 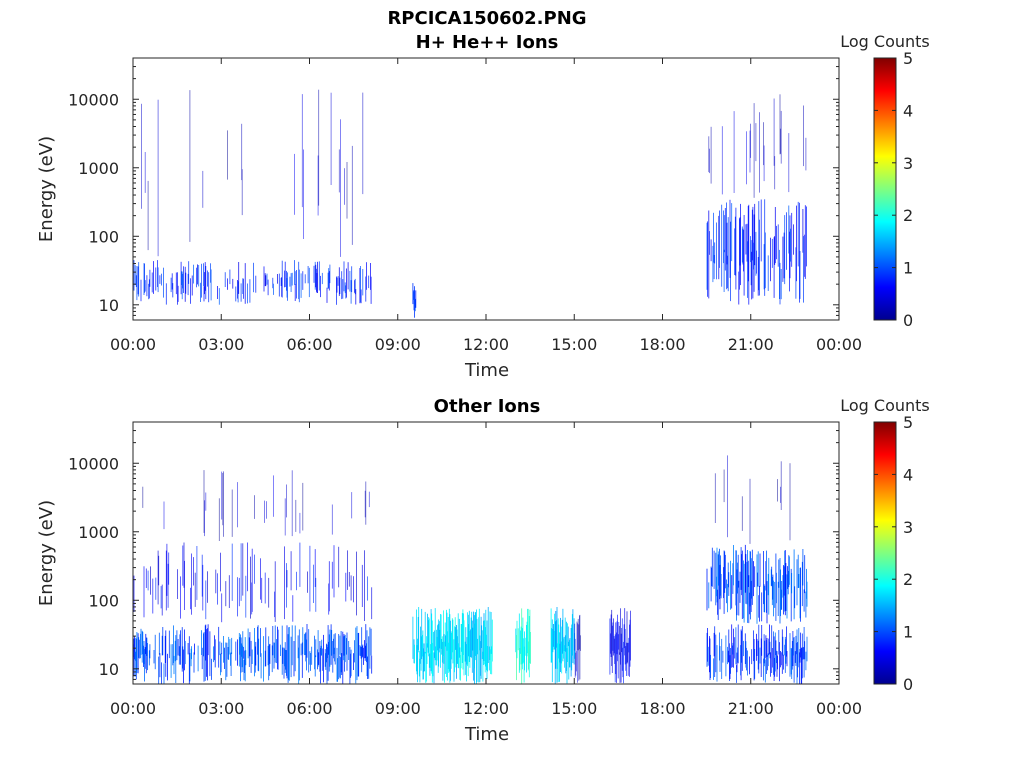 What do you see at coordinates (221, 344) in the screenshot?
I see `x-tick-label: 03:00` at bounding box center [221, 344].